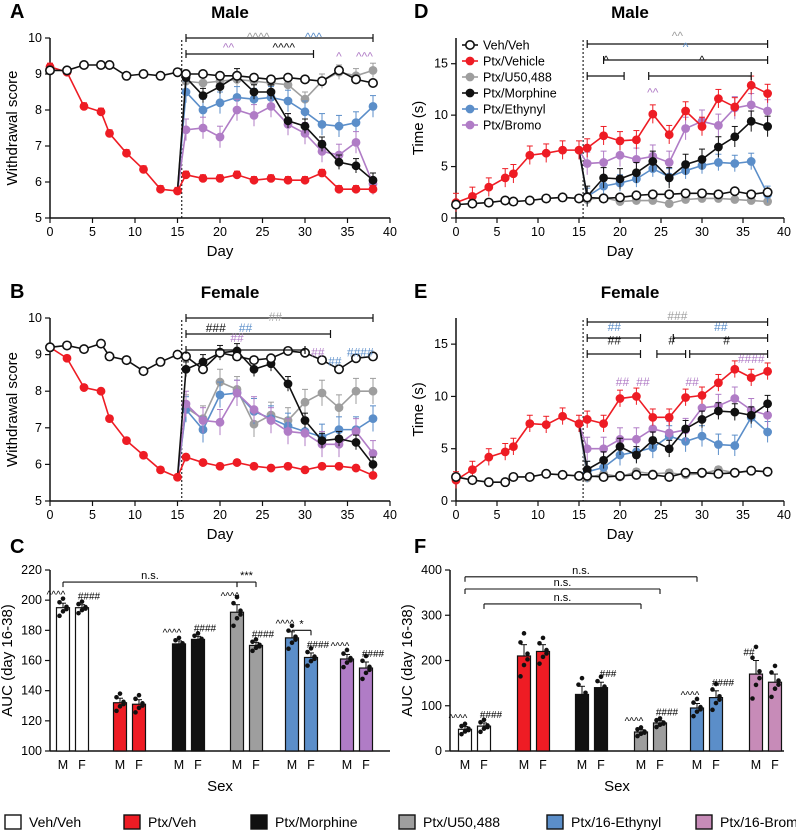 The width and height of the screenshot is (796, 835). What do you see at coordinates (313, 37) in the screenshot?
I see `significance-label: ^^^` at bounding box center [313, 37].